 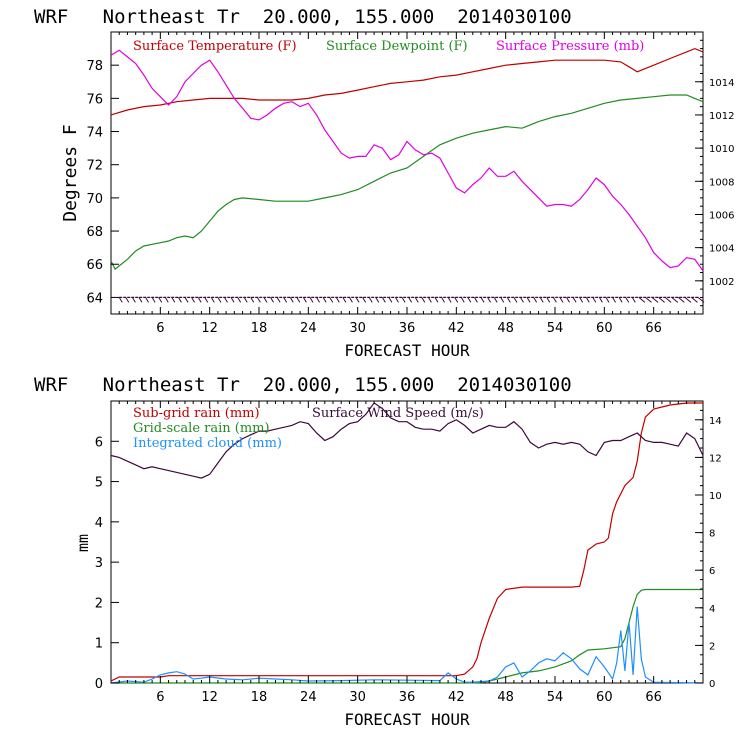 What do you see at coordinates (715, 496) in the screenshot?
I see `chart2-y2tick-label: 10` at bounding box center [715, 496].